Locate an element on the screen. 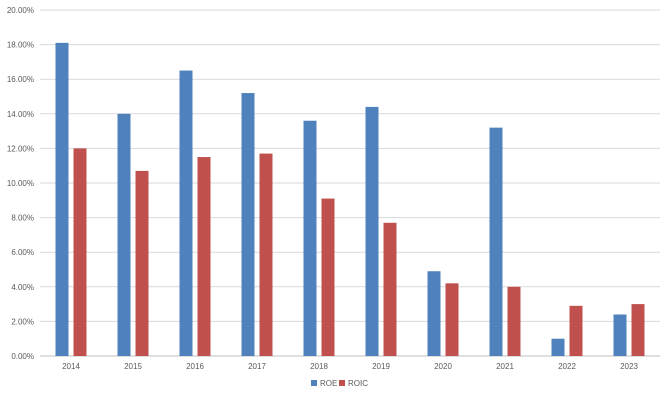 Image resolution: width=670 pixels, height=401 pixels. bar-roic-2018 is located at coordinates (328, 277).